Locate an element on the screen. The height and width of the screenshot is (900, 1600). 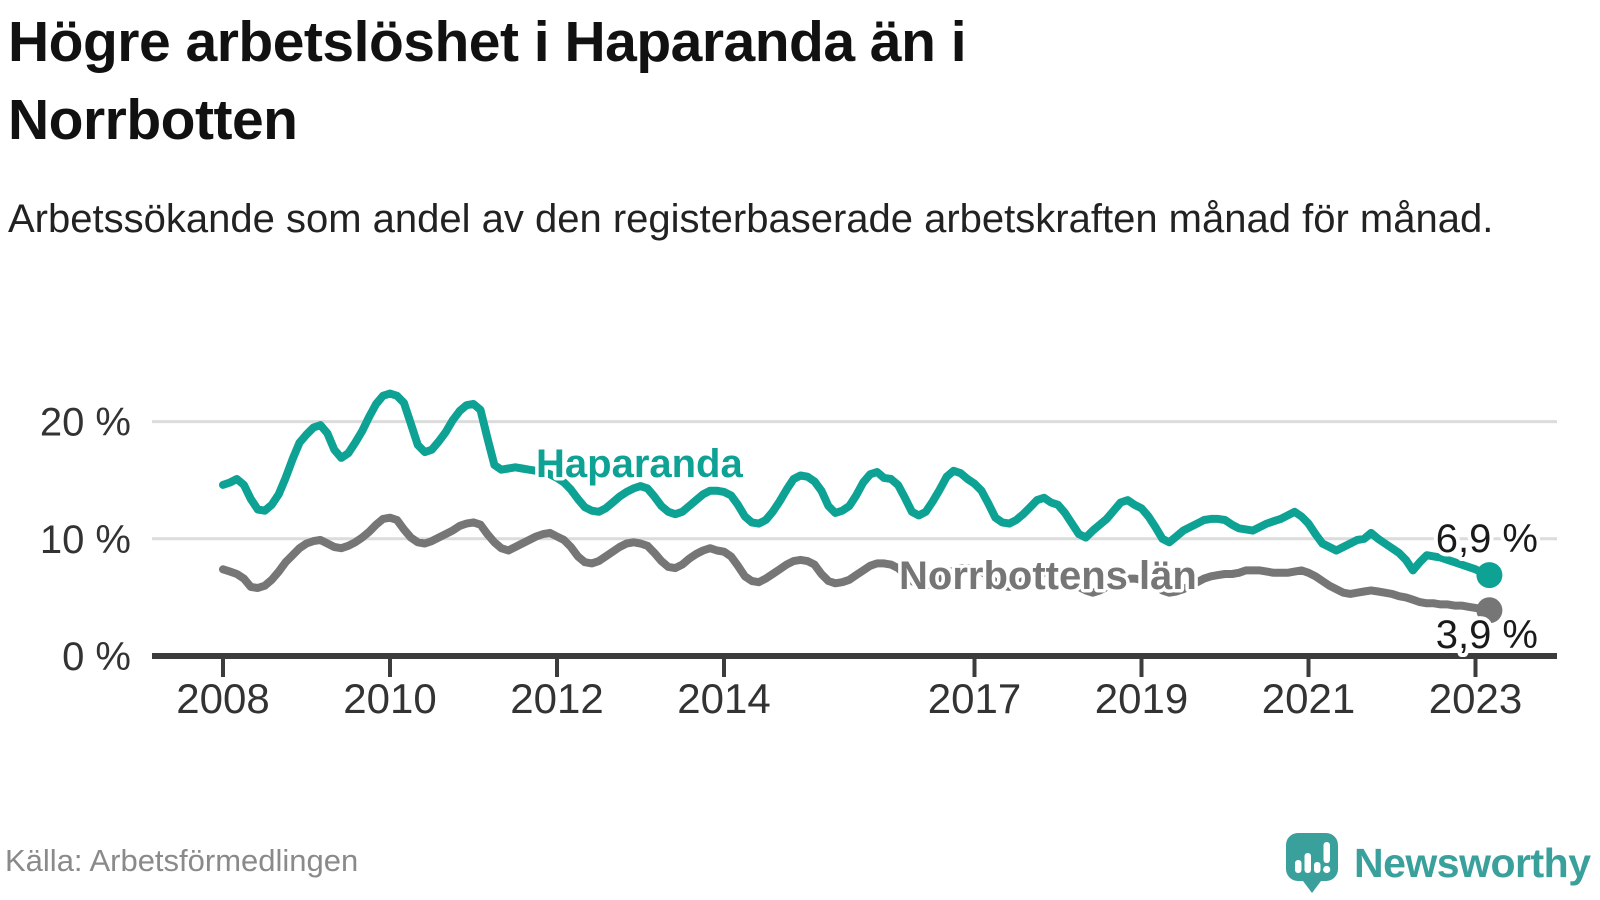
gridlines is located at coordinates (854, 480).